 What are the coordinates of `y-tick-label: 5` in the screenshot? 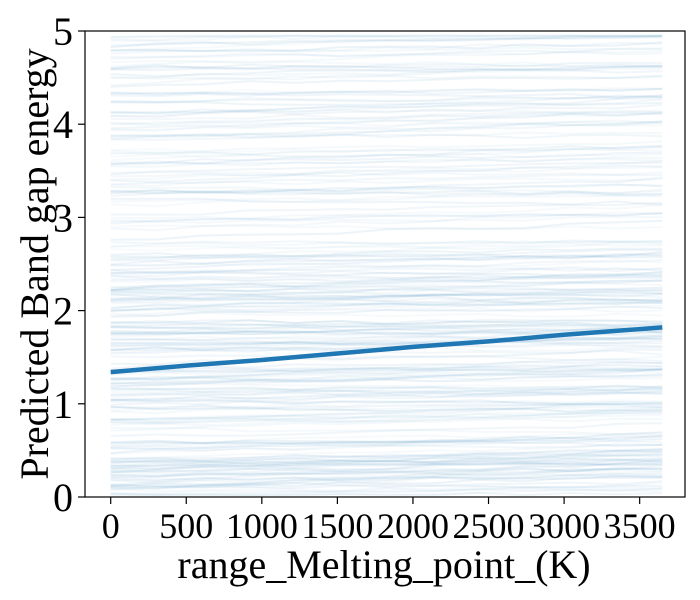 It's located at (63, 31).